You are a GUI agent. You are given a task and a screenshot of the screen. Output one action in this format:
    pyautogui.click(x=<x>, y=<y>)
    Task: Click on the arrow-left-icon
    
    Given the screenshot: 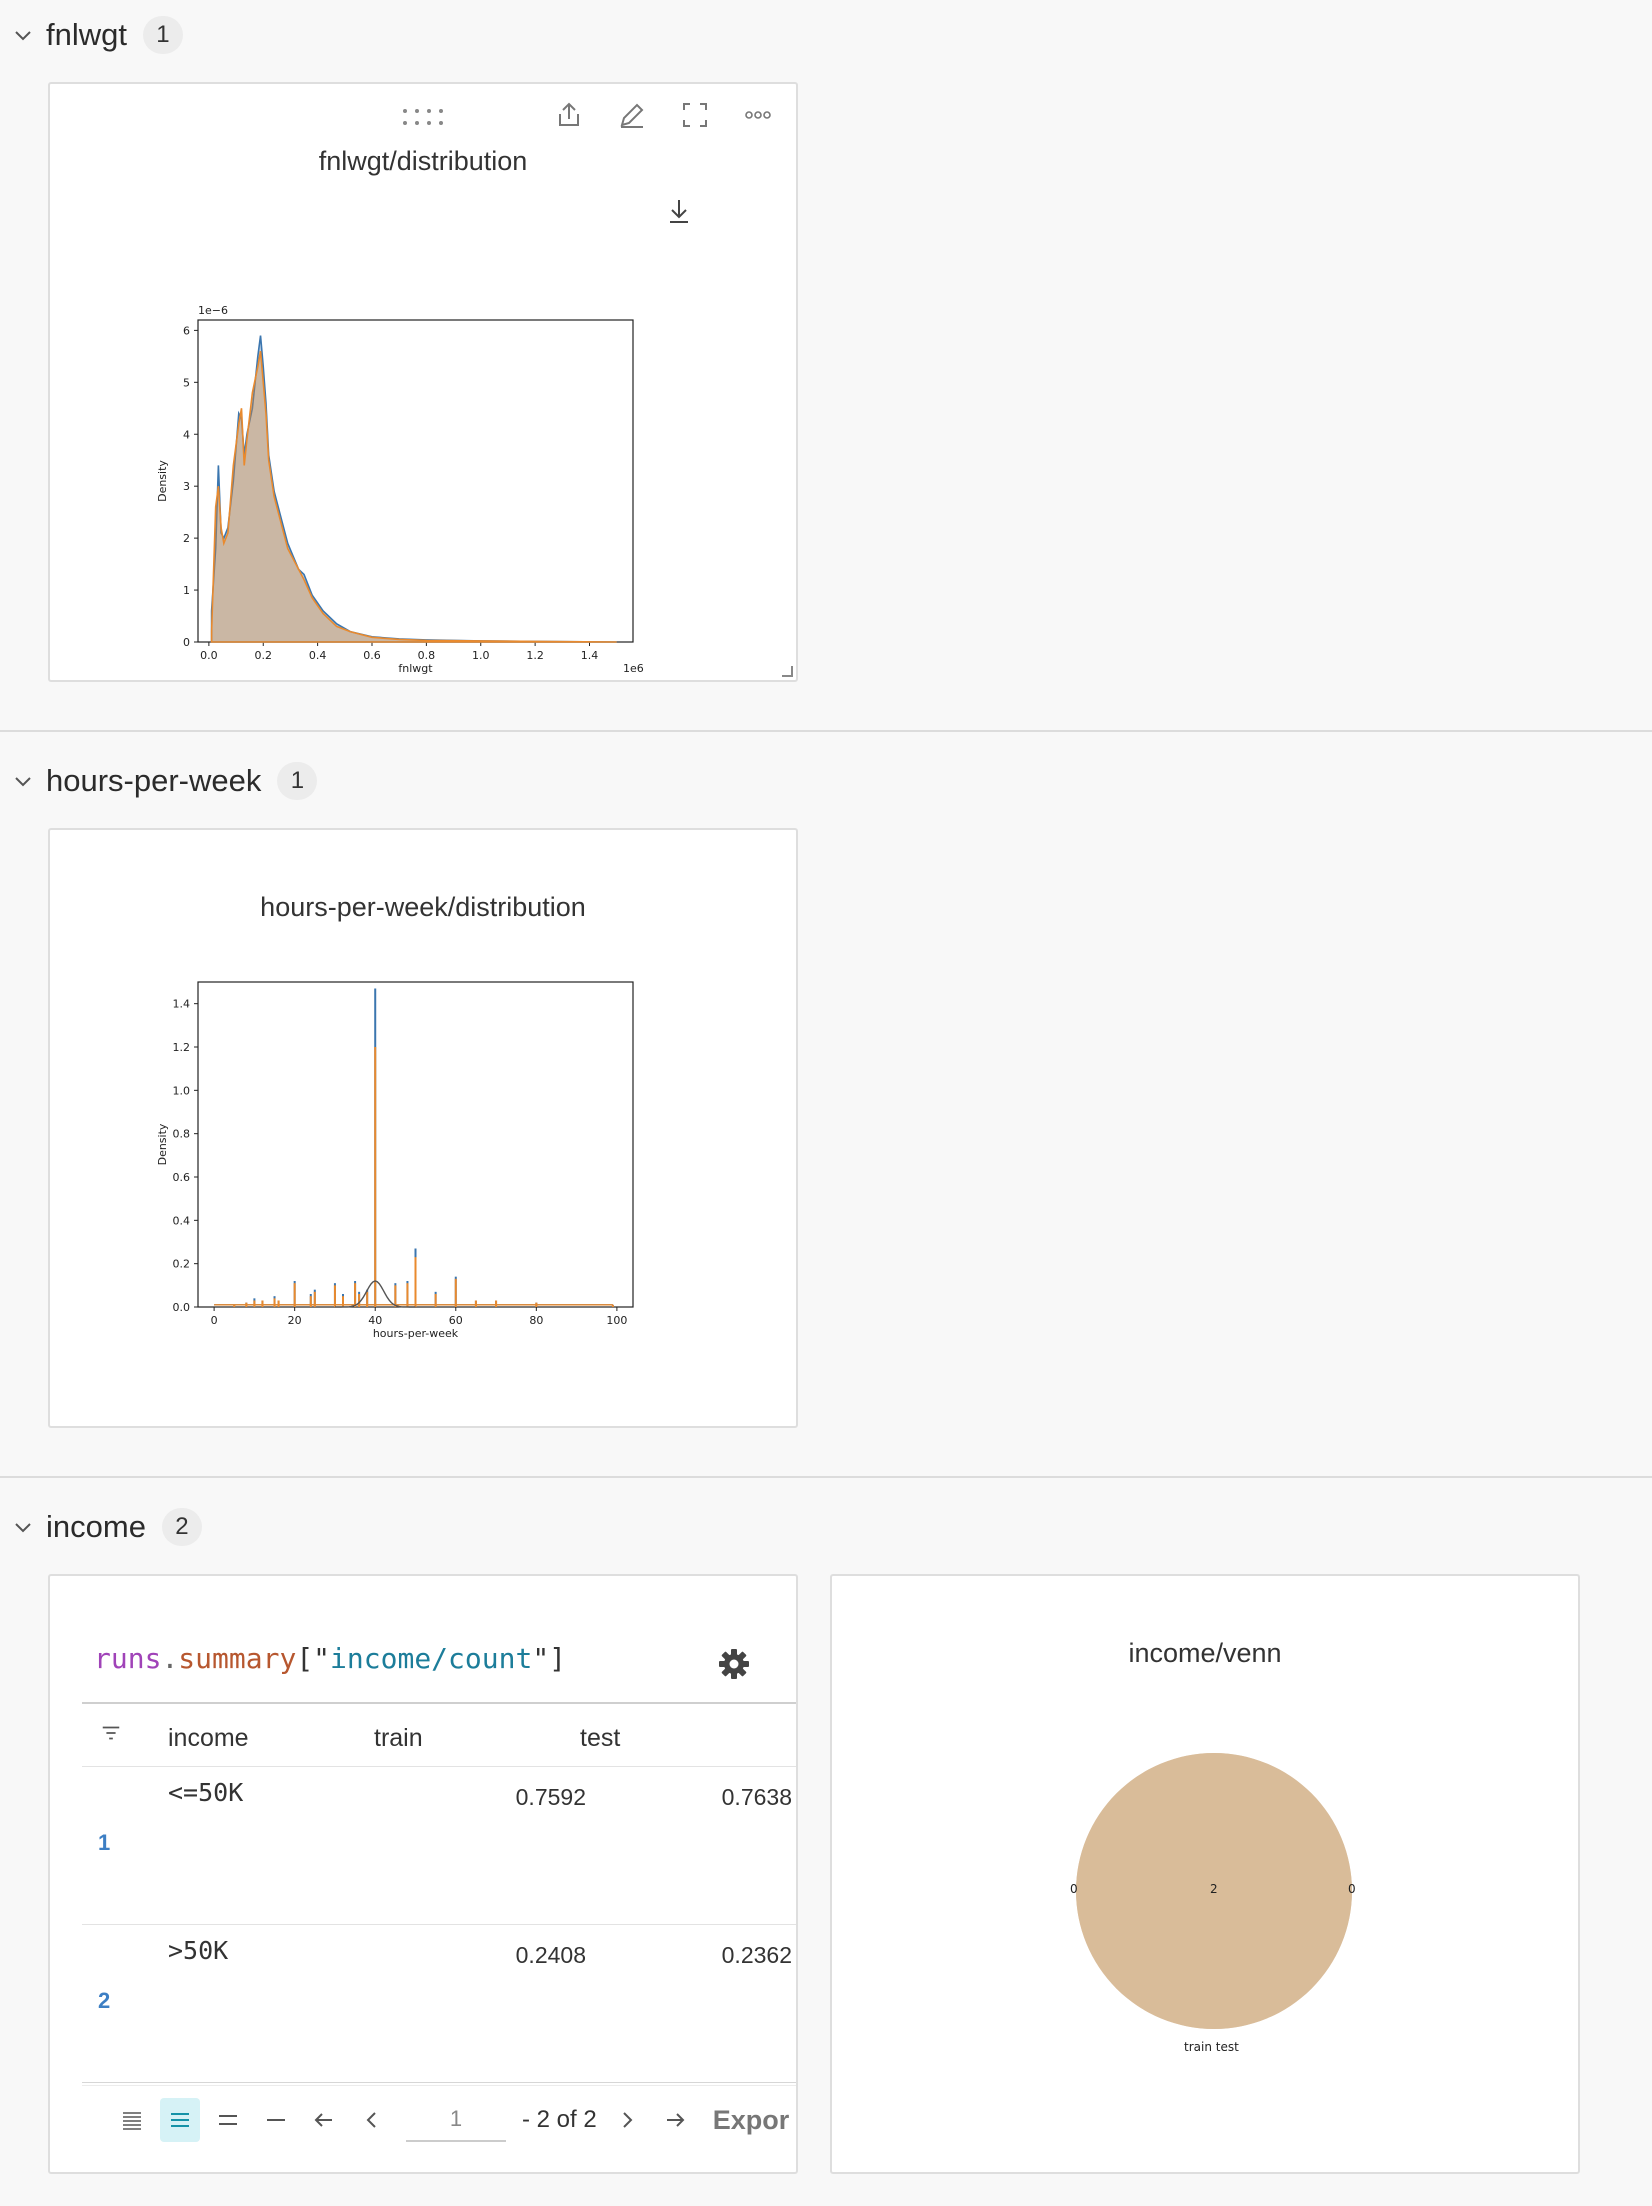 What is the action you would take?
    pyautogui.click(x=323, y=2120)
    